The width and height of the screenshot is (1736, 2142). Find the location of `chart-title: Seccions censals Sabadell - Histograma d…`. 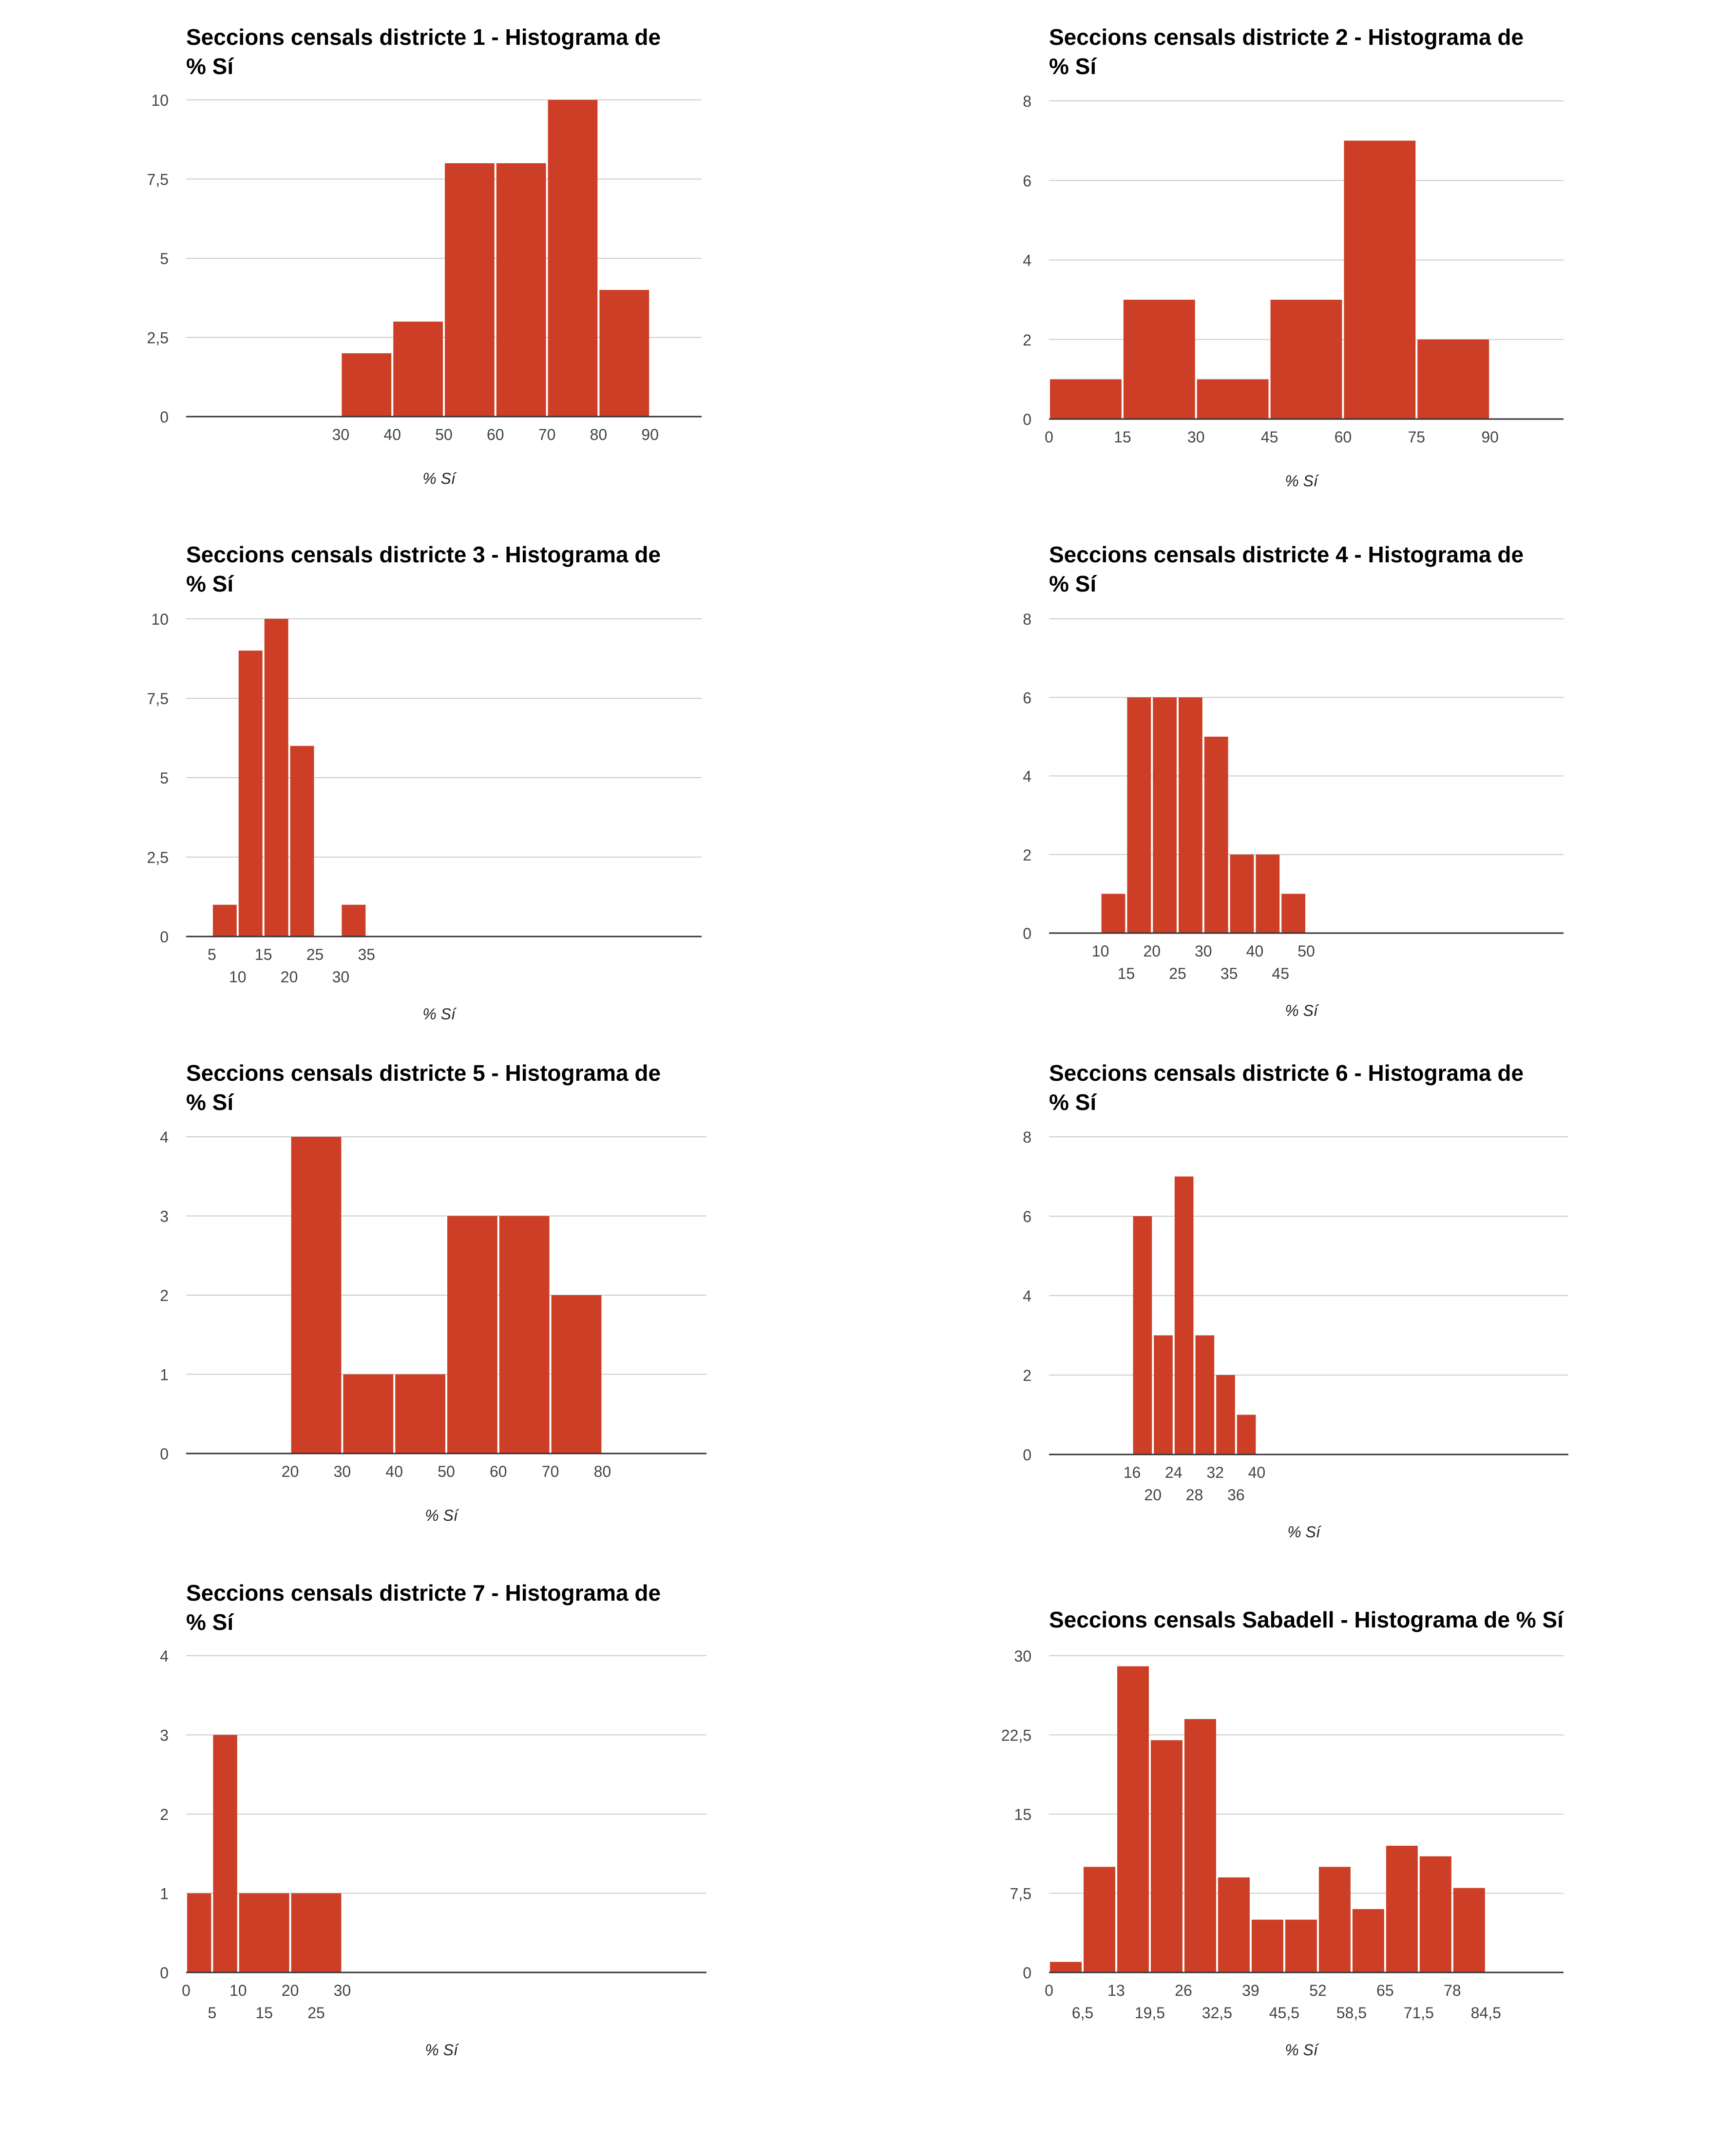

chart-title: Seccions censals Sabadell - Histograma d… is located at coordinates (1306, 1619).